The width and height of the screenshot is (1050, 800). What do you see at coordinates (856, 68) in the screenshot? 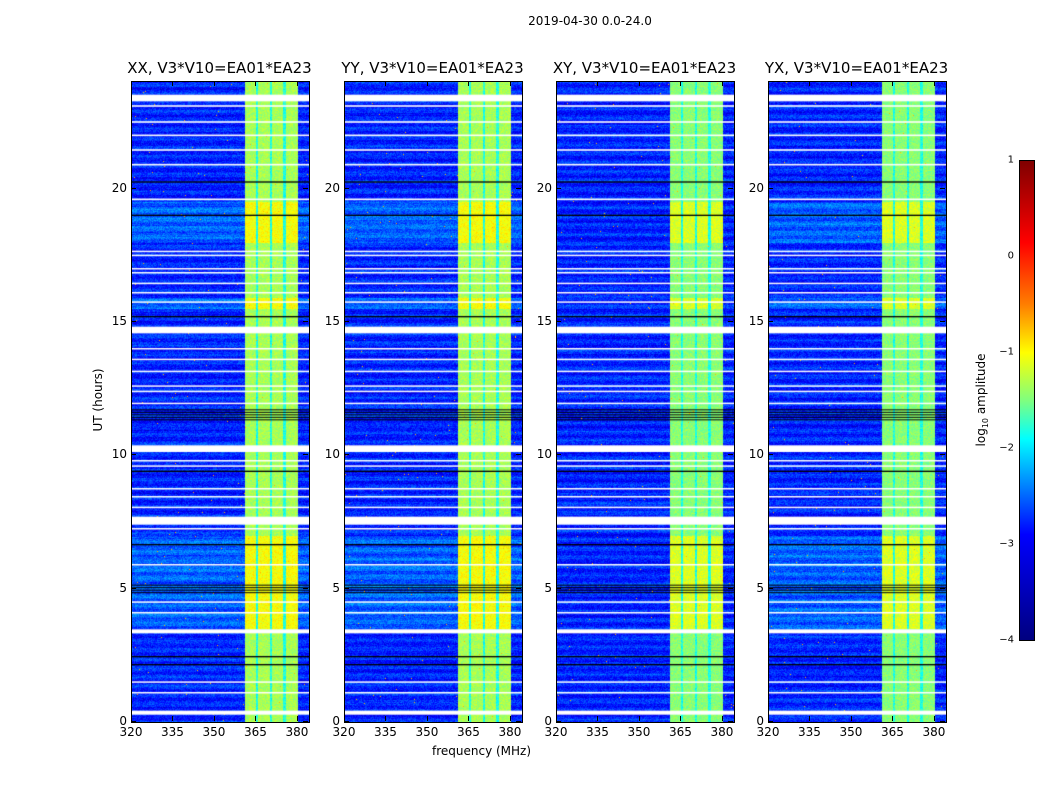
I see `panel-title: YX, V3*V10=EA01*EA23` at bounding box center [856, 68].